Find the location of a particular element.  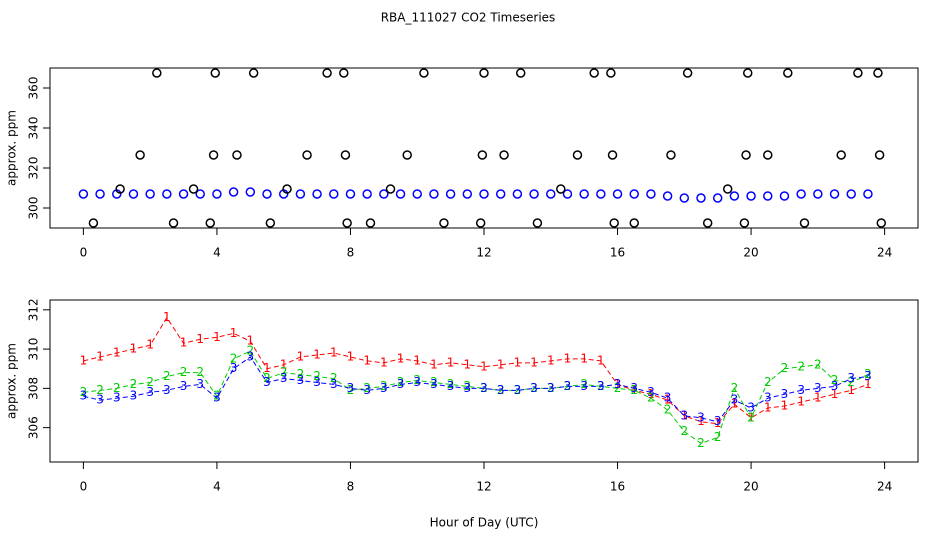

x-tick-label: 24 is located at coordinates (884, 253).